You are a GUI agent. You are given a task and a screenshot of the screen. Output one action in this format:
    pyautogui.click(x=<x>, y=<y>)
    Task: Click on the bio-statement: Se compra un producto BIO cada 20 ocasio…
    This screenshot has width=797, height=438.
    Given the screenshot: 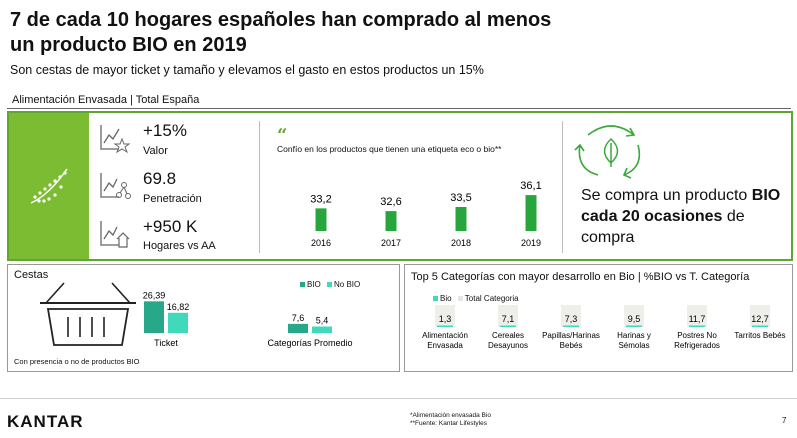 What is the action you would take?
    pyautogui.click(x=681, y=216)
    